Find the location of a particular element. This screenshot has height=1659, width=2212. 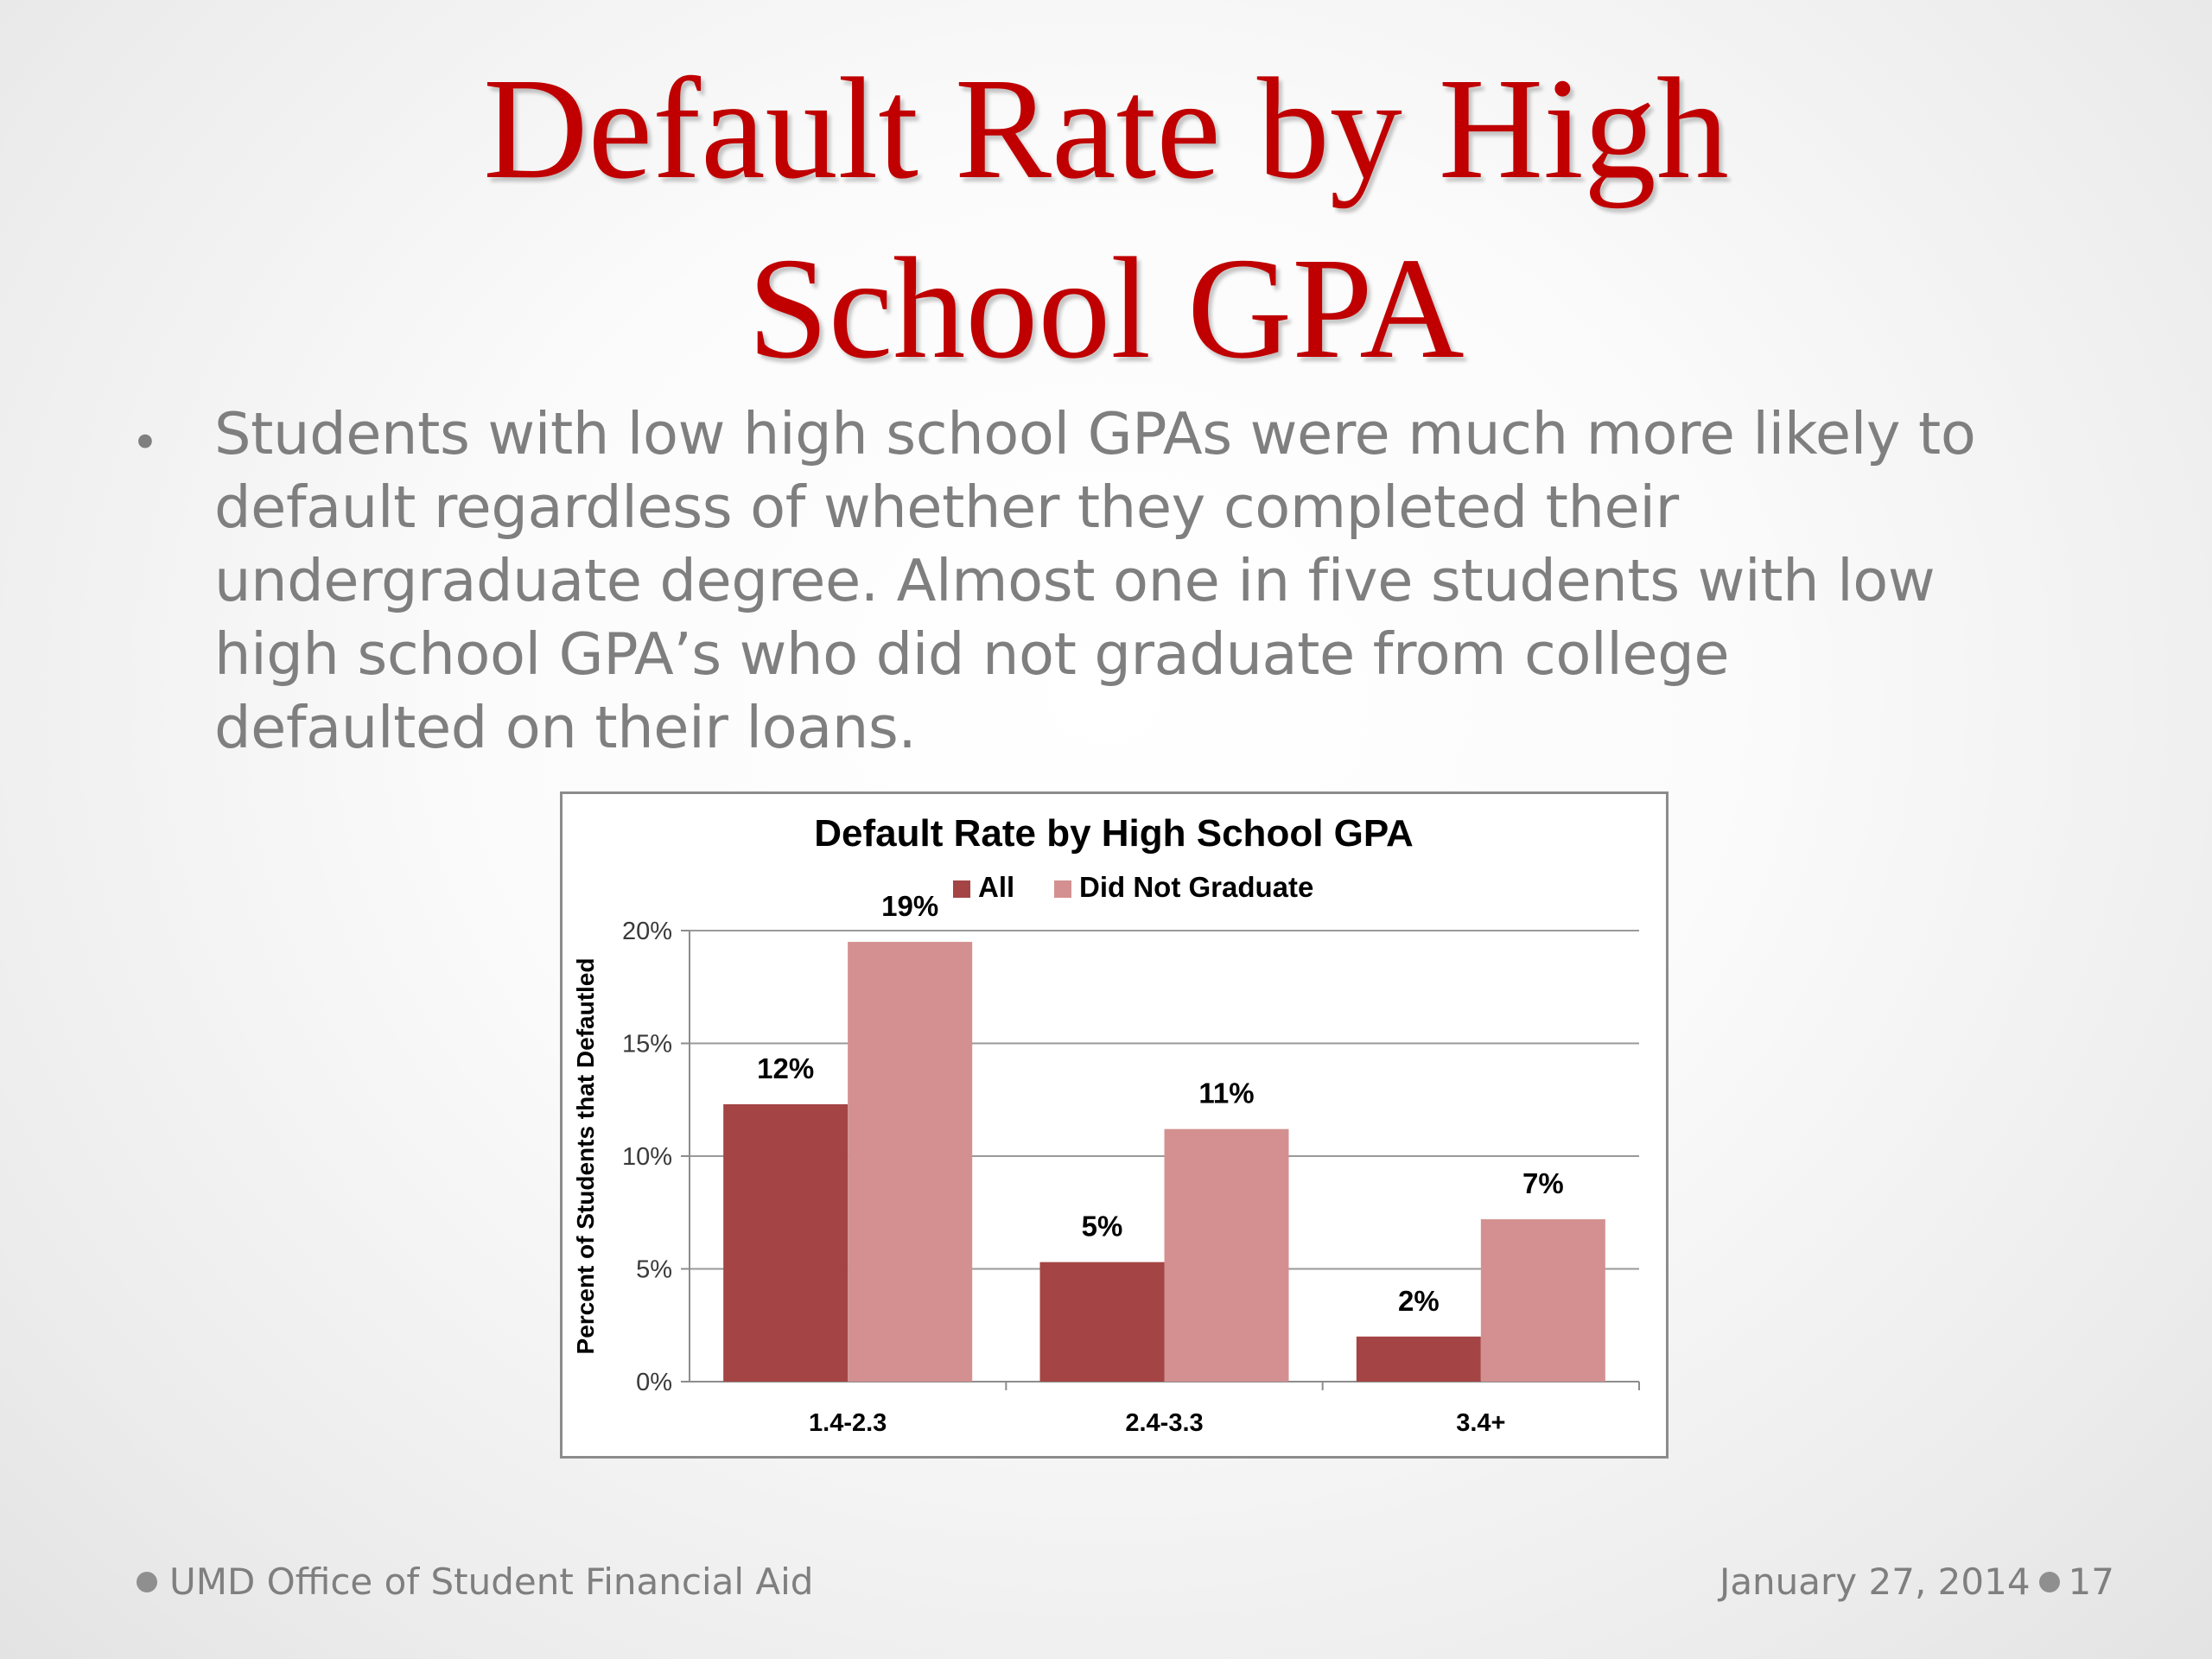

data-label: 2% is located at coordinates (1419, 1301).